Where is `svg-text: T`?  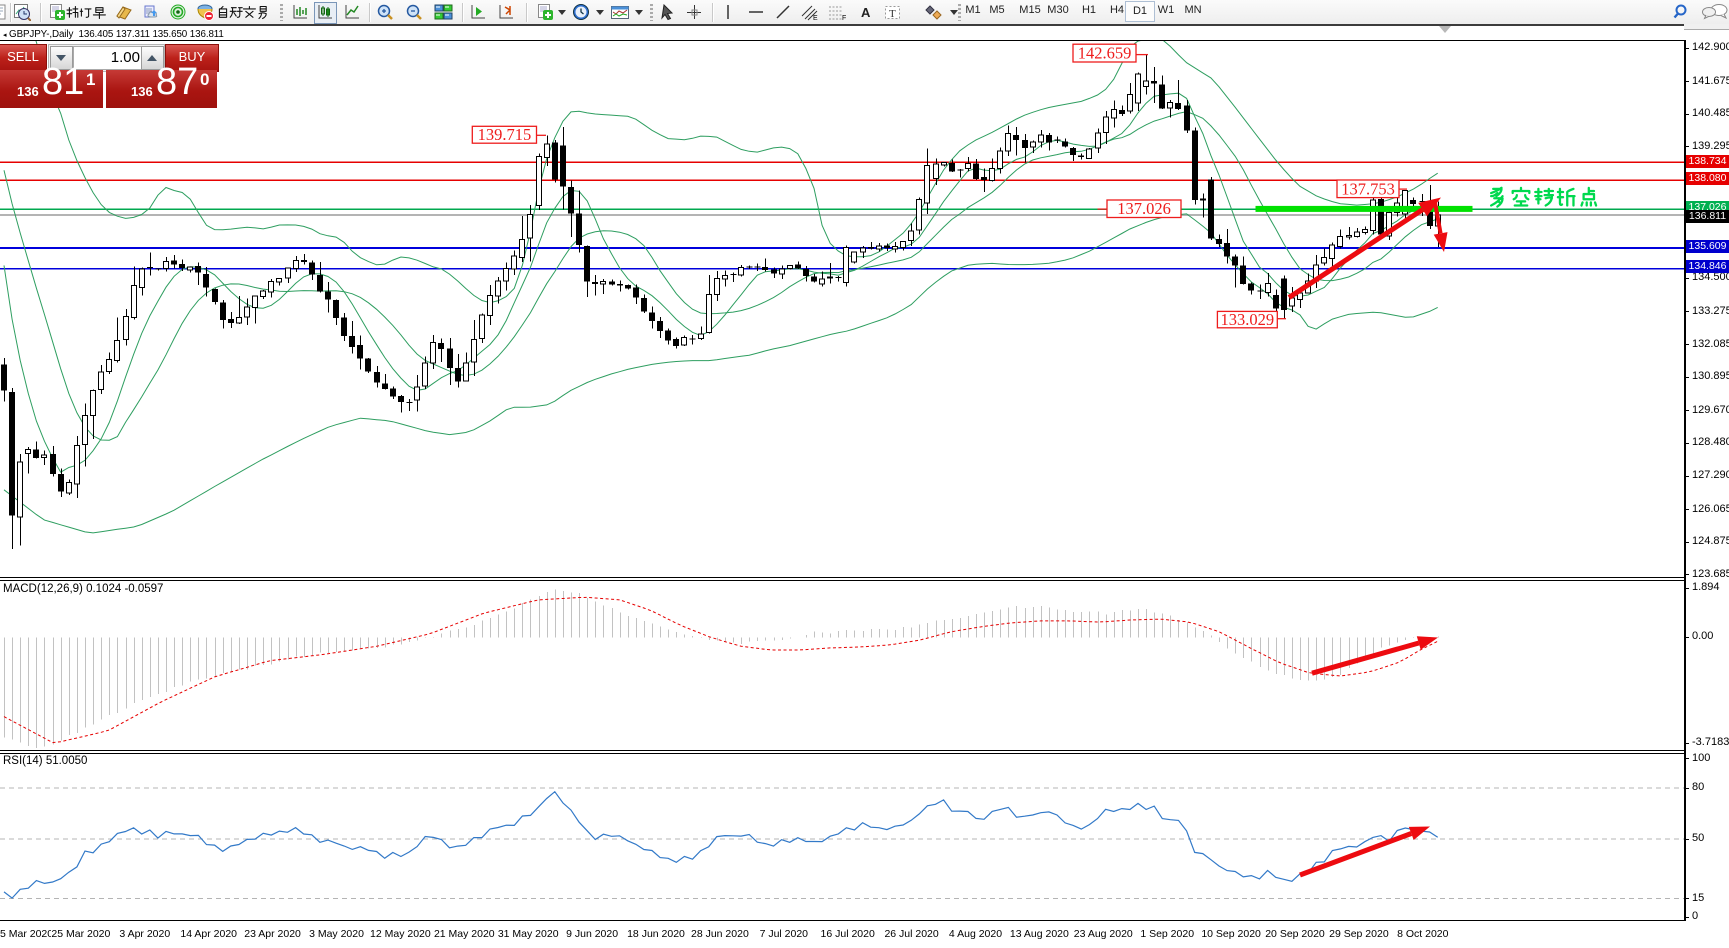
svg-text: T is located at coordinates (892, 14).